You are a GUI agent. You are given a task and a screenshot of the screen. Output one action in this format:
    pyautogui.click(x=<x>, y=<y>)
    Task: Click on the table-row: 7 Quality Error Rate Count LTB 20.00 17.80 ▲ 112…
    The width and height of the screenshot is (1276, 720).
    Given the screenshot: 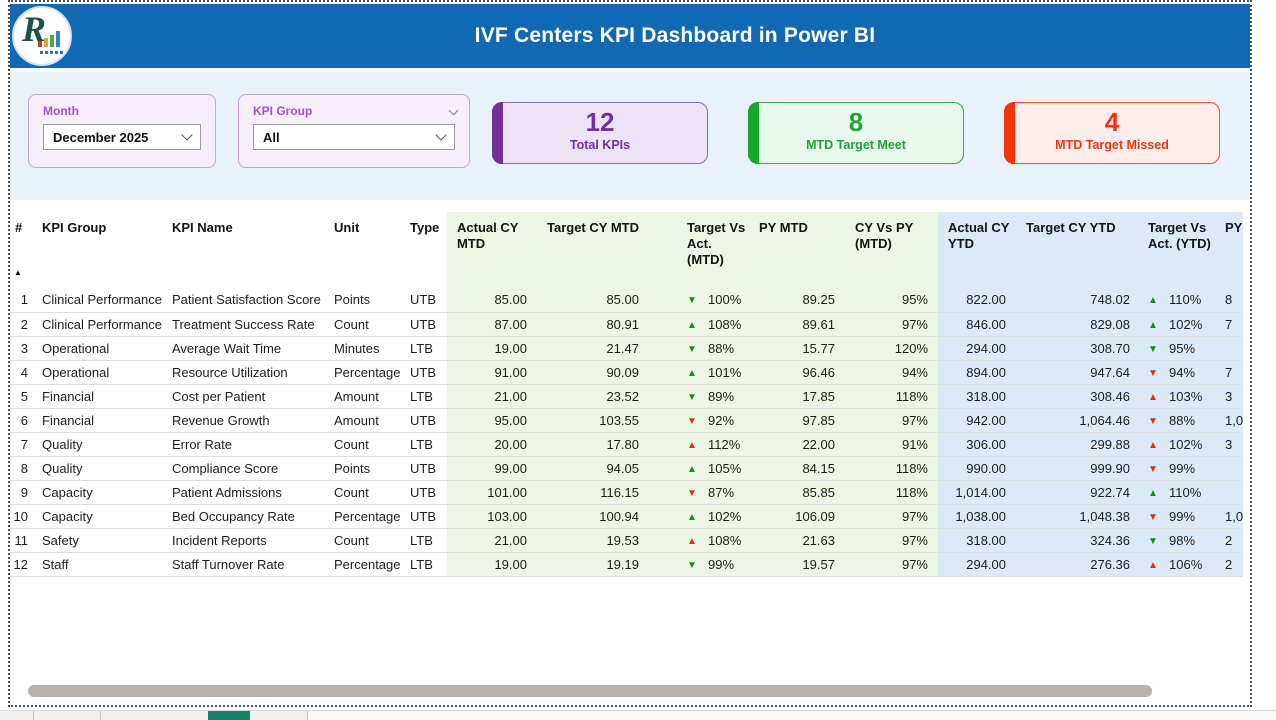 What is the action you would take?
    pyautogui.click(x=626, y=444)
    